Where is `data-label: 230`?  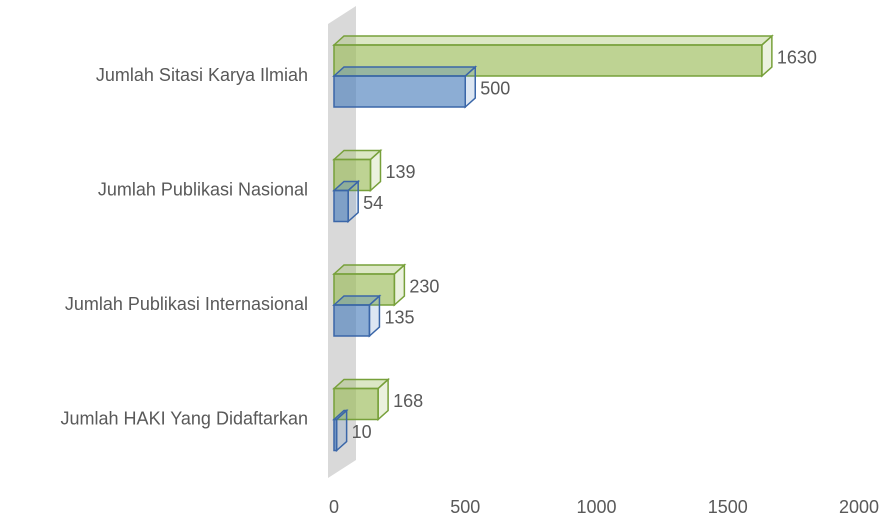
data-label: 230 is located at coordinates (424, 286).